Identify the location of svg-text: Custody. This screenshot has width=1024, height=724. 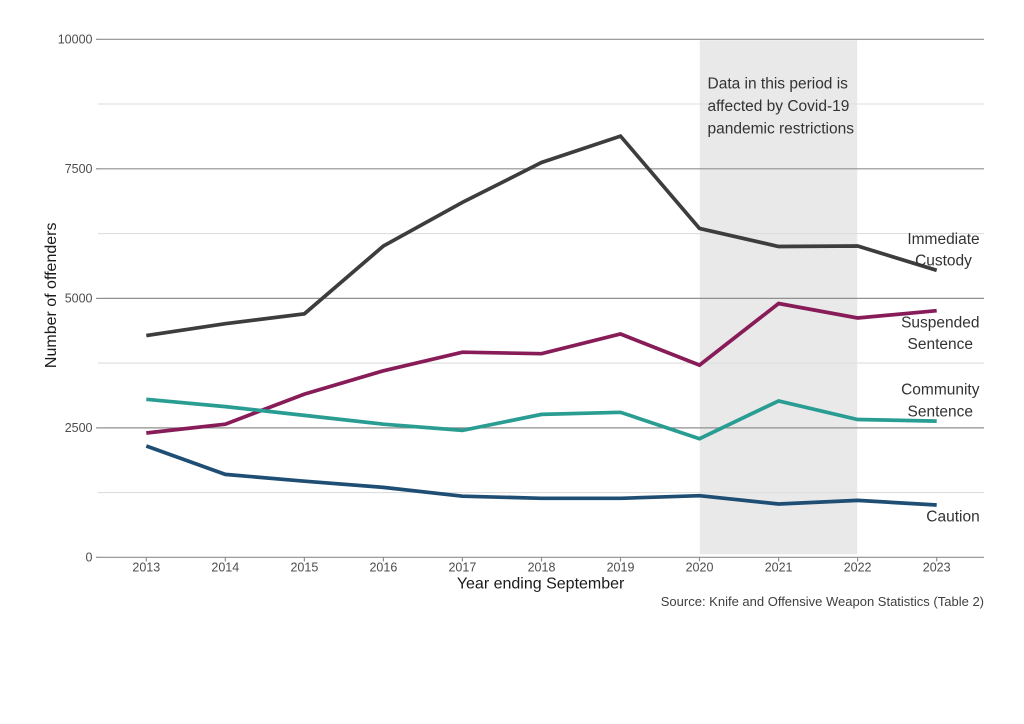
(943, 261).